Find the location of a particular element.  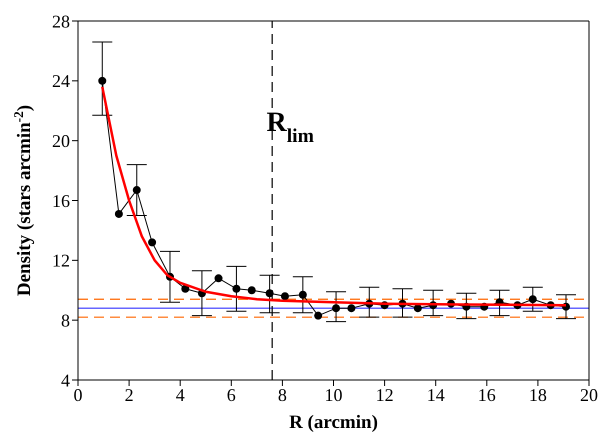

y-tick-label: 20 is located at coordinates (61, 141).